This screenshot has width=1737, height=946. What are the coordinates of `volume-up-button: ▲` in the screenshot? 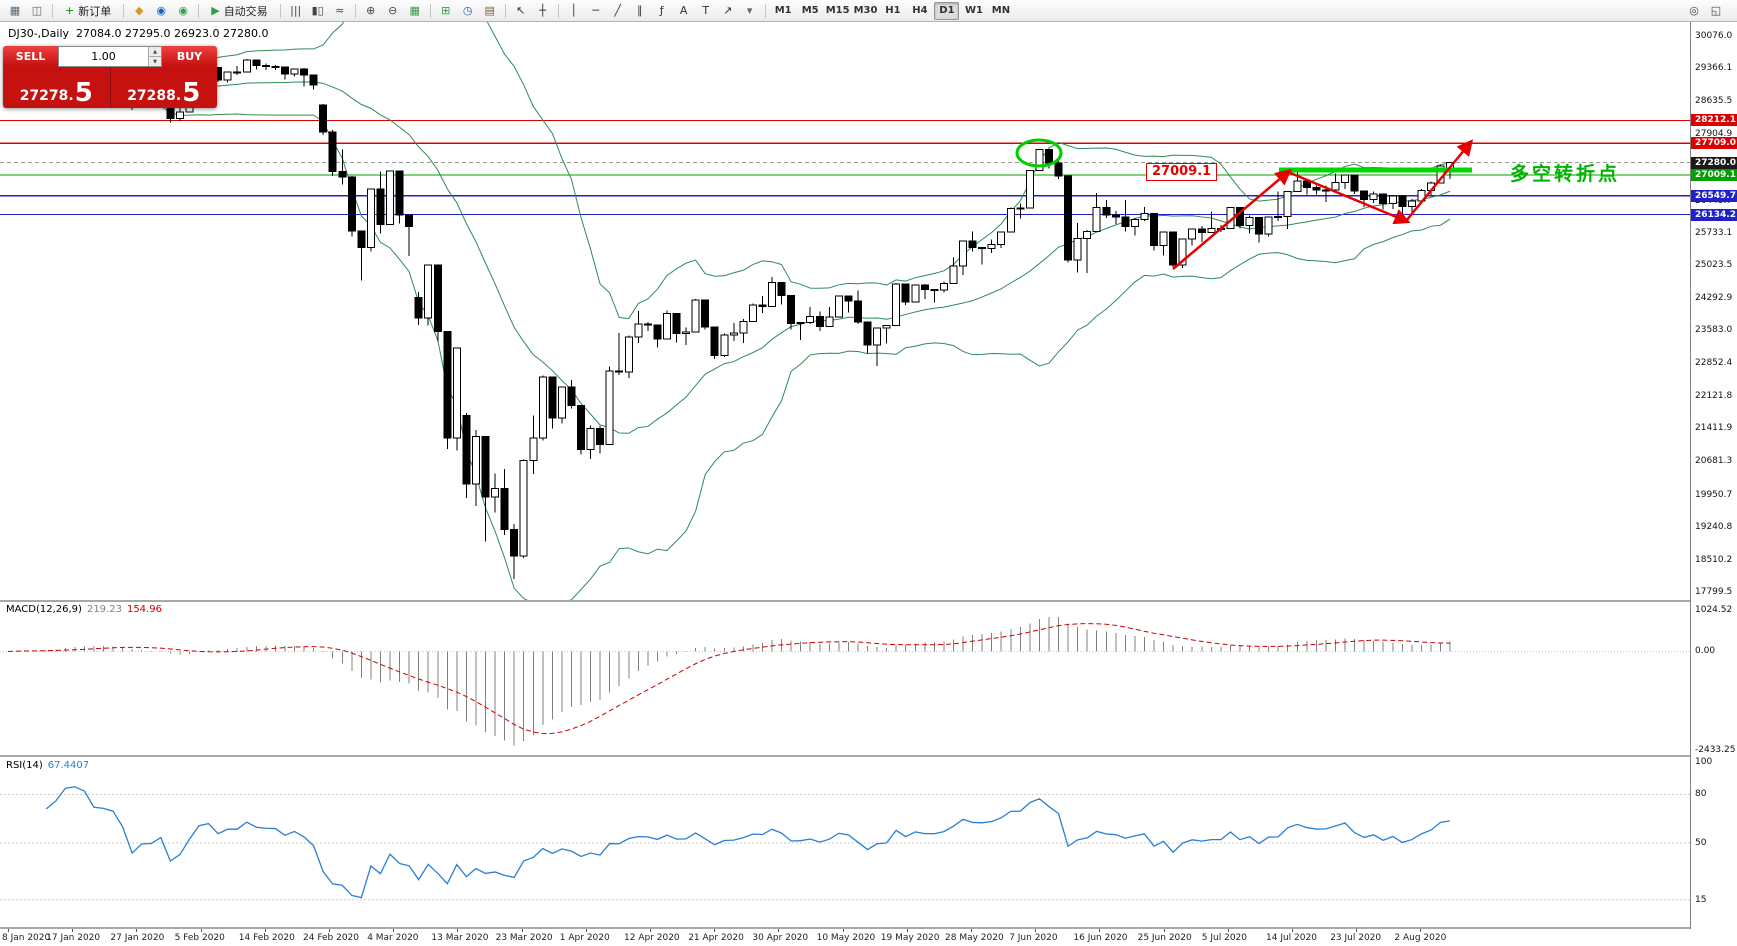 It's located at (155, 51).